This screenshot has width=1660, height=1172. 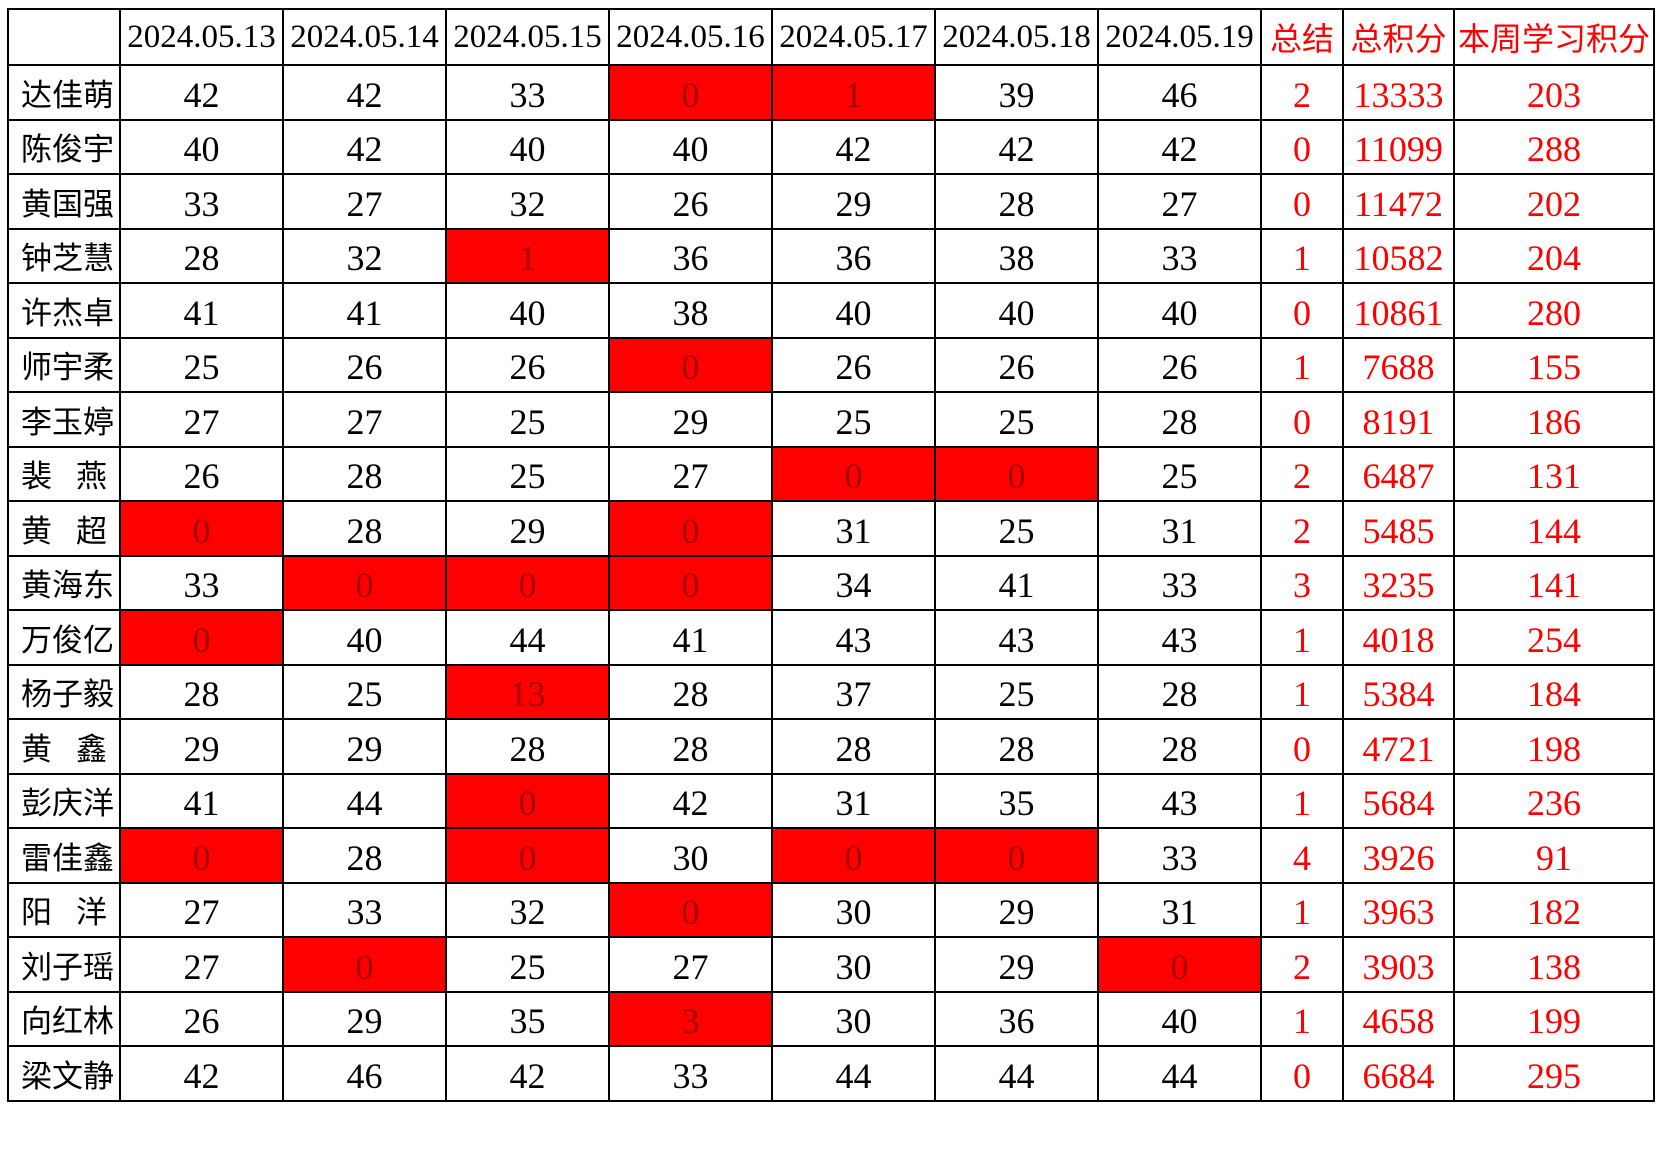 What do you see at coordinates (64, 255) in the screenshot?
I see `student-name-cell: 钟芝慧` at bounding box center [64, 255].